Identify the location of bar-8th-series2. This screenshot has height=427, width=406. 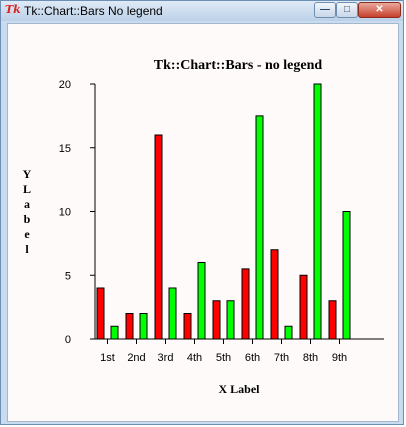
(317, 211).